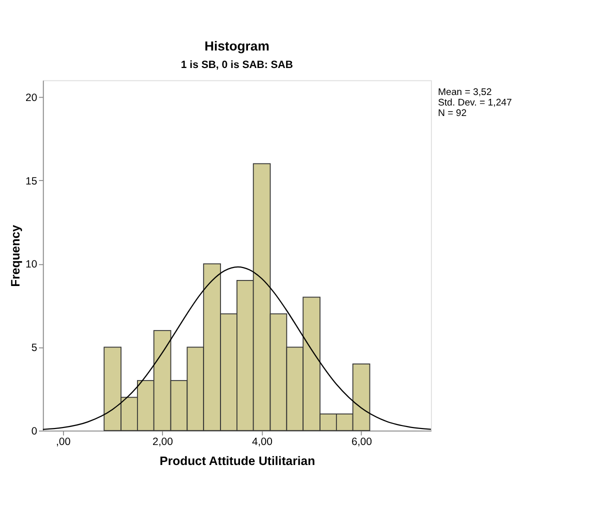  What do you see at coordinates (237, 64) in the screenshot?
I see `chart-subtitle: 1 is SB, 0 is SAB: SAB` at bounding box center [237, 64].